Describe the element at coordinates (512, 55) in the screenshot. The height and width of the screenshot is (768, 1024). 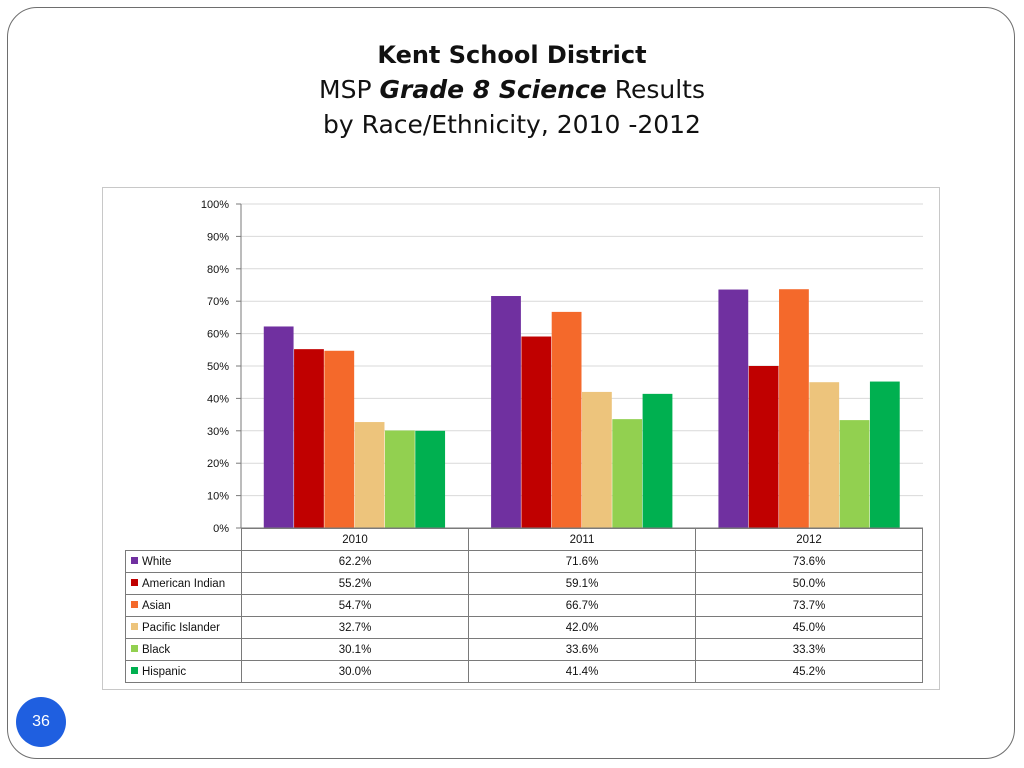
I see `title-district: Kent School District` at that location.